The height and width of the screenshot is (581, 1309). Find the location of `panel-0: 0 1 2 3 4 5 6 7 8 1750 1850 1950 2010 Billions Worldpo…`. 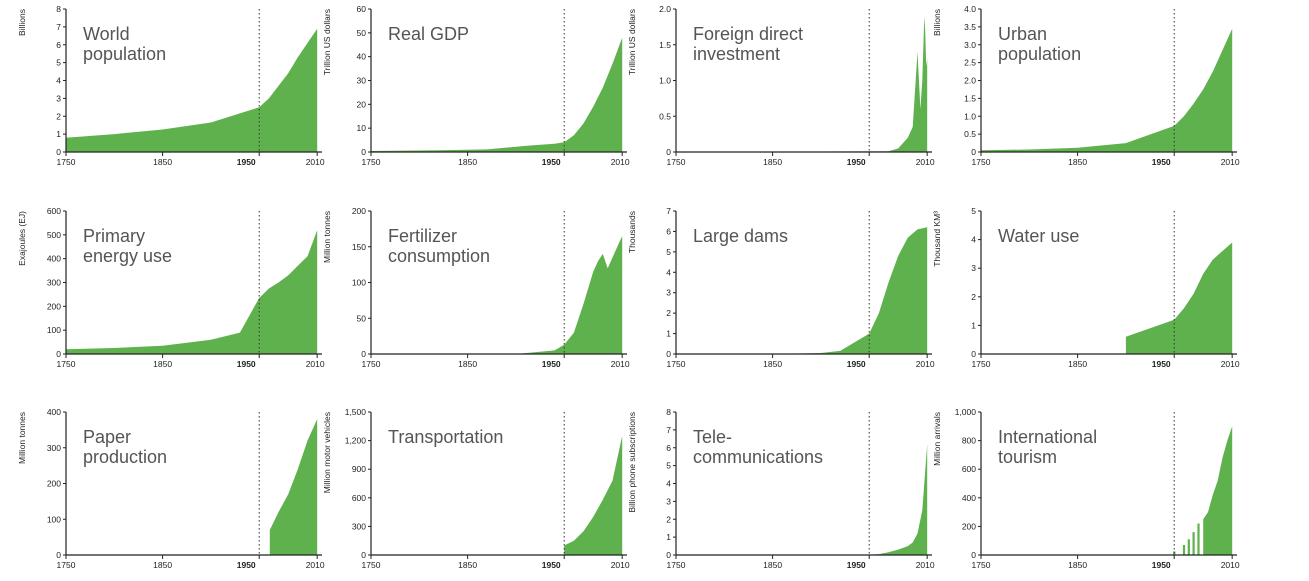

panel-0: 0 1 2 3 4 5 6 7 8 1750 1850 1950 2010 Billions Worldpo… is located at coordinates (171, 85).